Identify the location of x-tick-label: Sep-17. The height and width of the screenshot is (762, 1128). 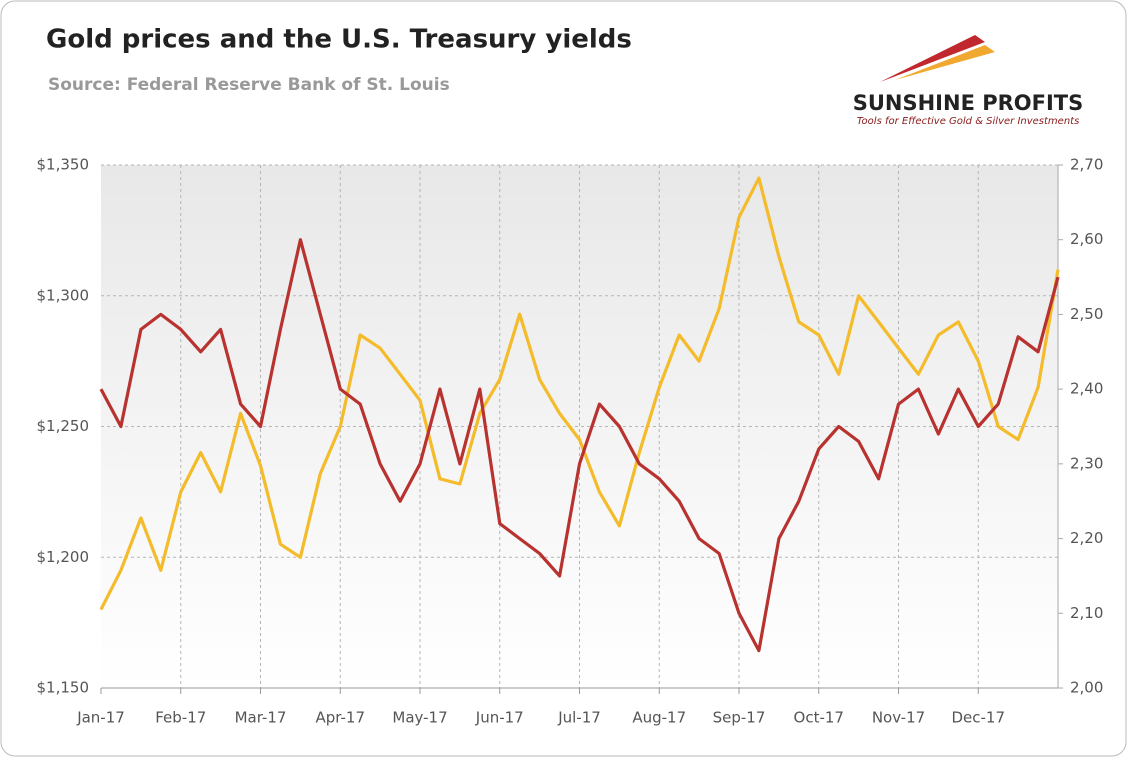
(739, 718).